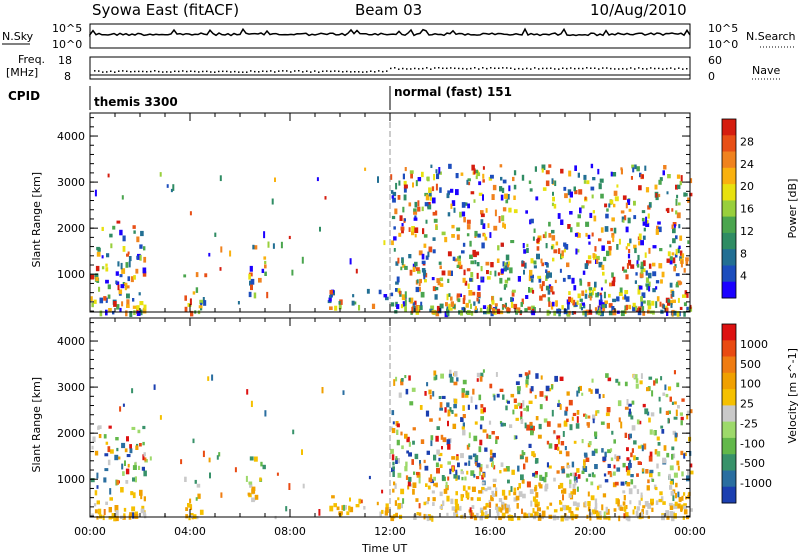 The image size is (800, 558). What do you see at coordinates (747, 209) in the screenshot?
I see `colorbar-tick-label: 16` at bounding box center [747, 209].